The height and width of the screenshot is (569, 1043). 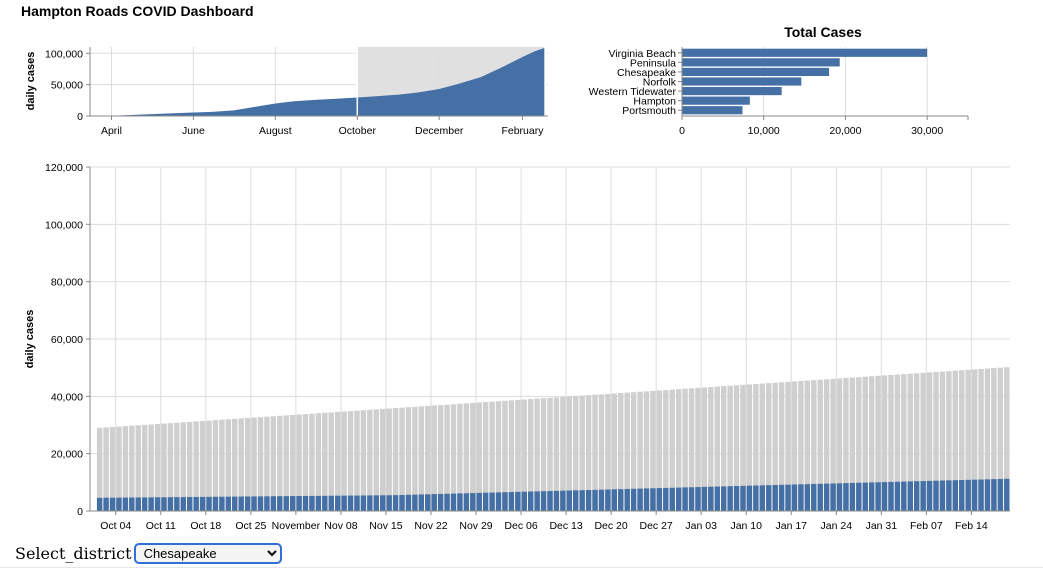 I want to click on x-tick-label: Dec 20, so click(x=610, y=526).